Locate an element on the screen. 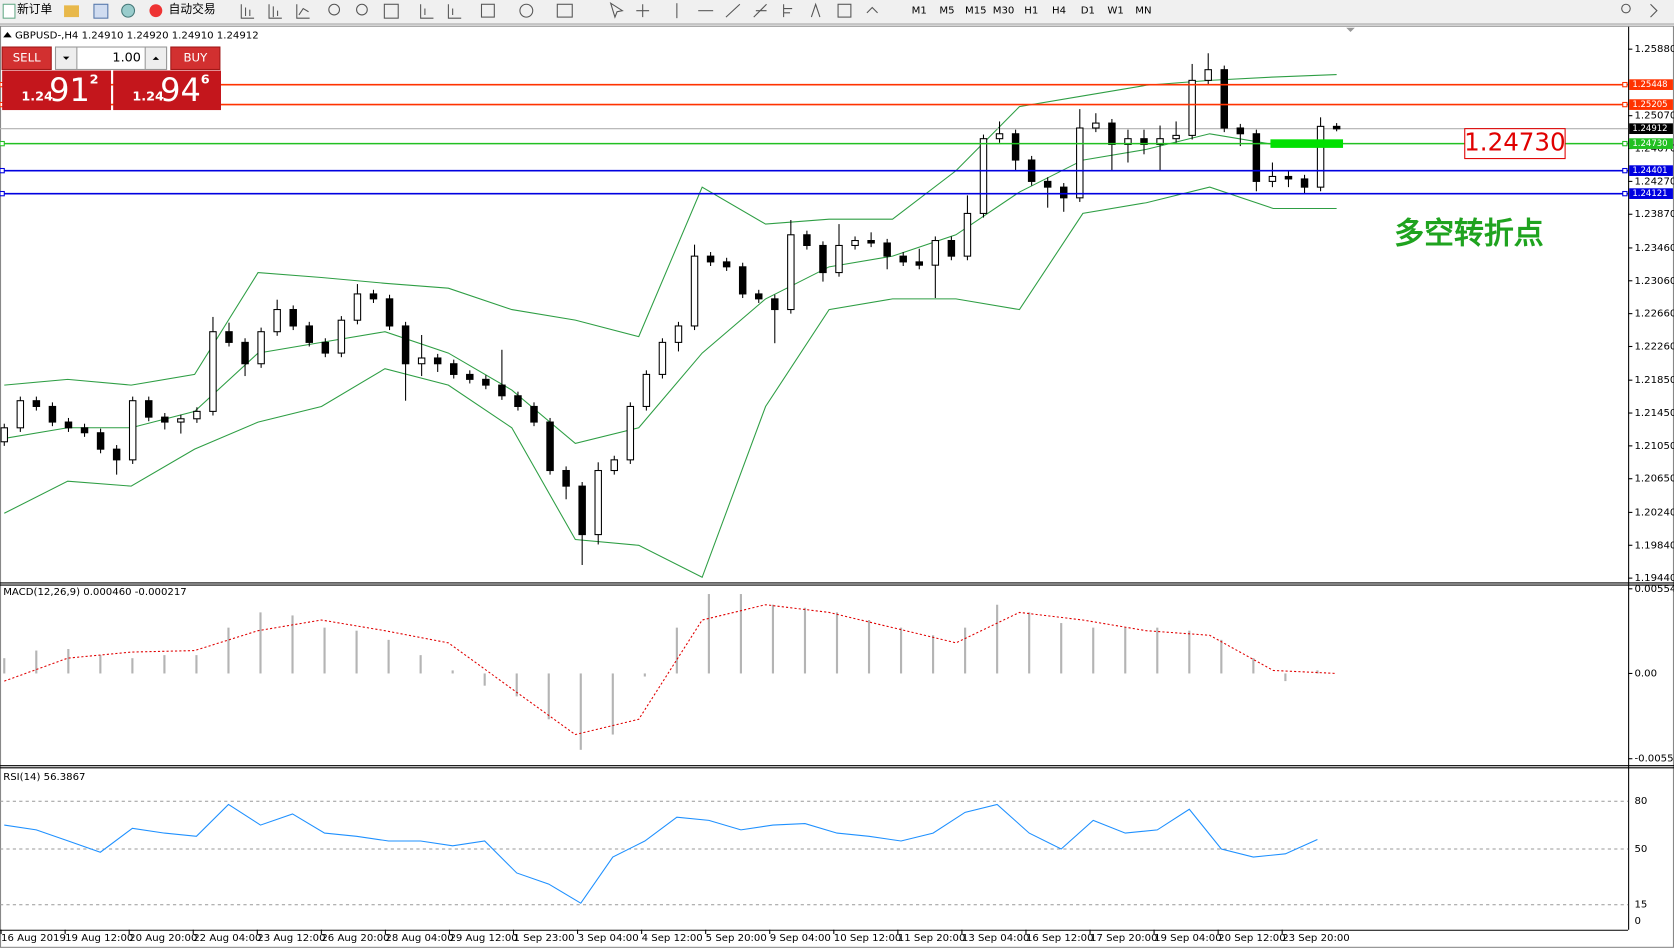 Image resolution: width=1674 pixels, height=950 pixels. level-tag-label: 1.24730 is located at coordinates (1649, 144).